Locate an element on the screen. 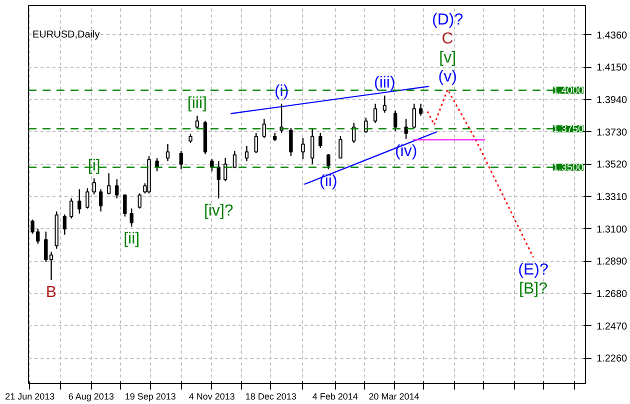  annotation: (iii) is located at coordinates (385, 83).